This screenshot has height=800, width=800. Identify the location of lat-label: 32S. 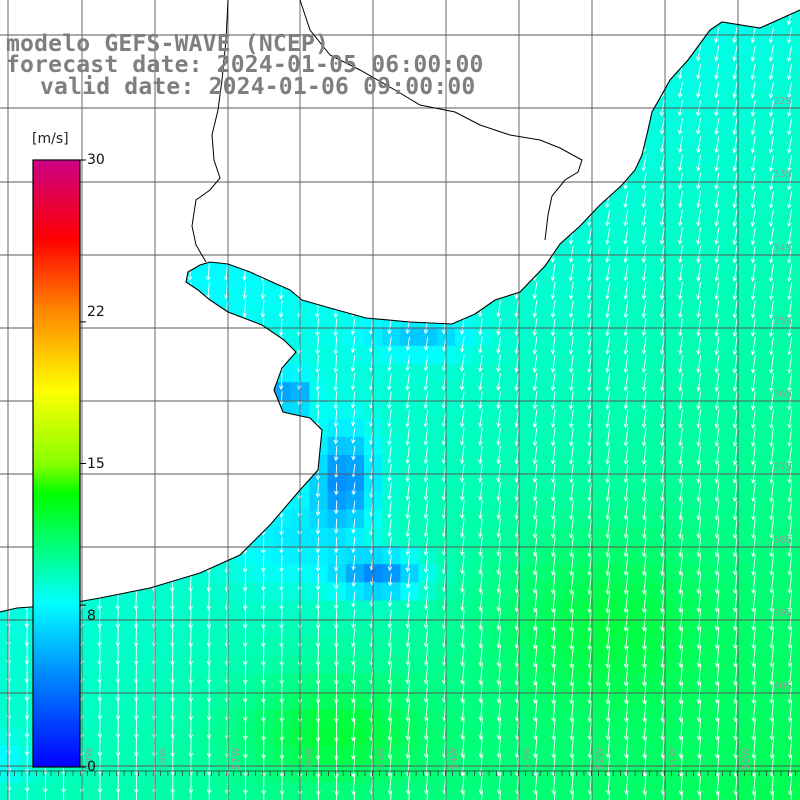
(782, 101).